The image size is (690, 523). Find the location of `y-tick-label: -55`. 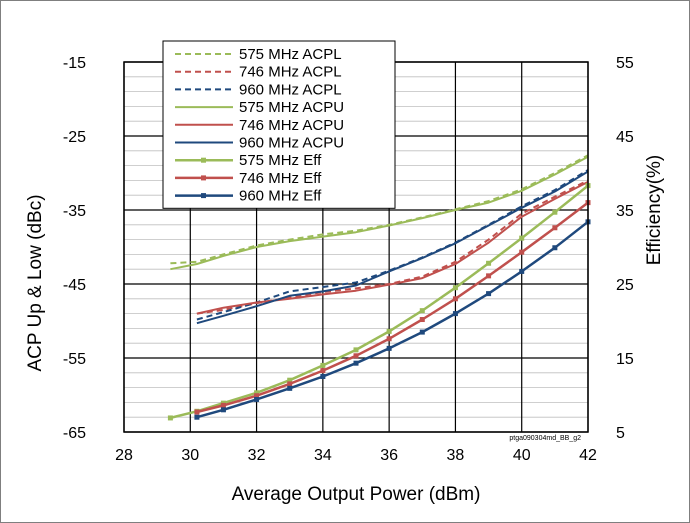

y-tick-label: -55 is located at coordinates (74, 359).